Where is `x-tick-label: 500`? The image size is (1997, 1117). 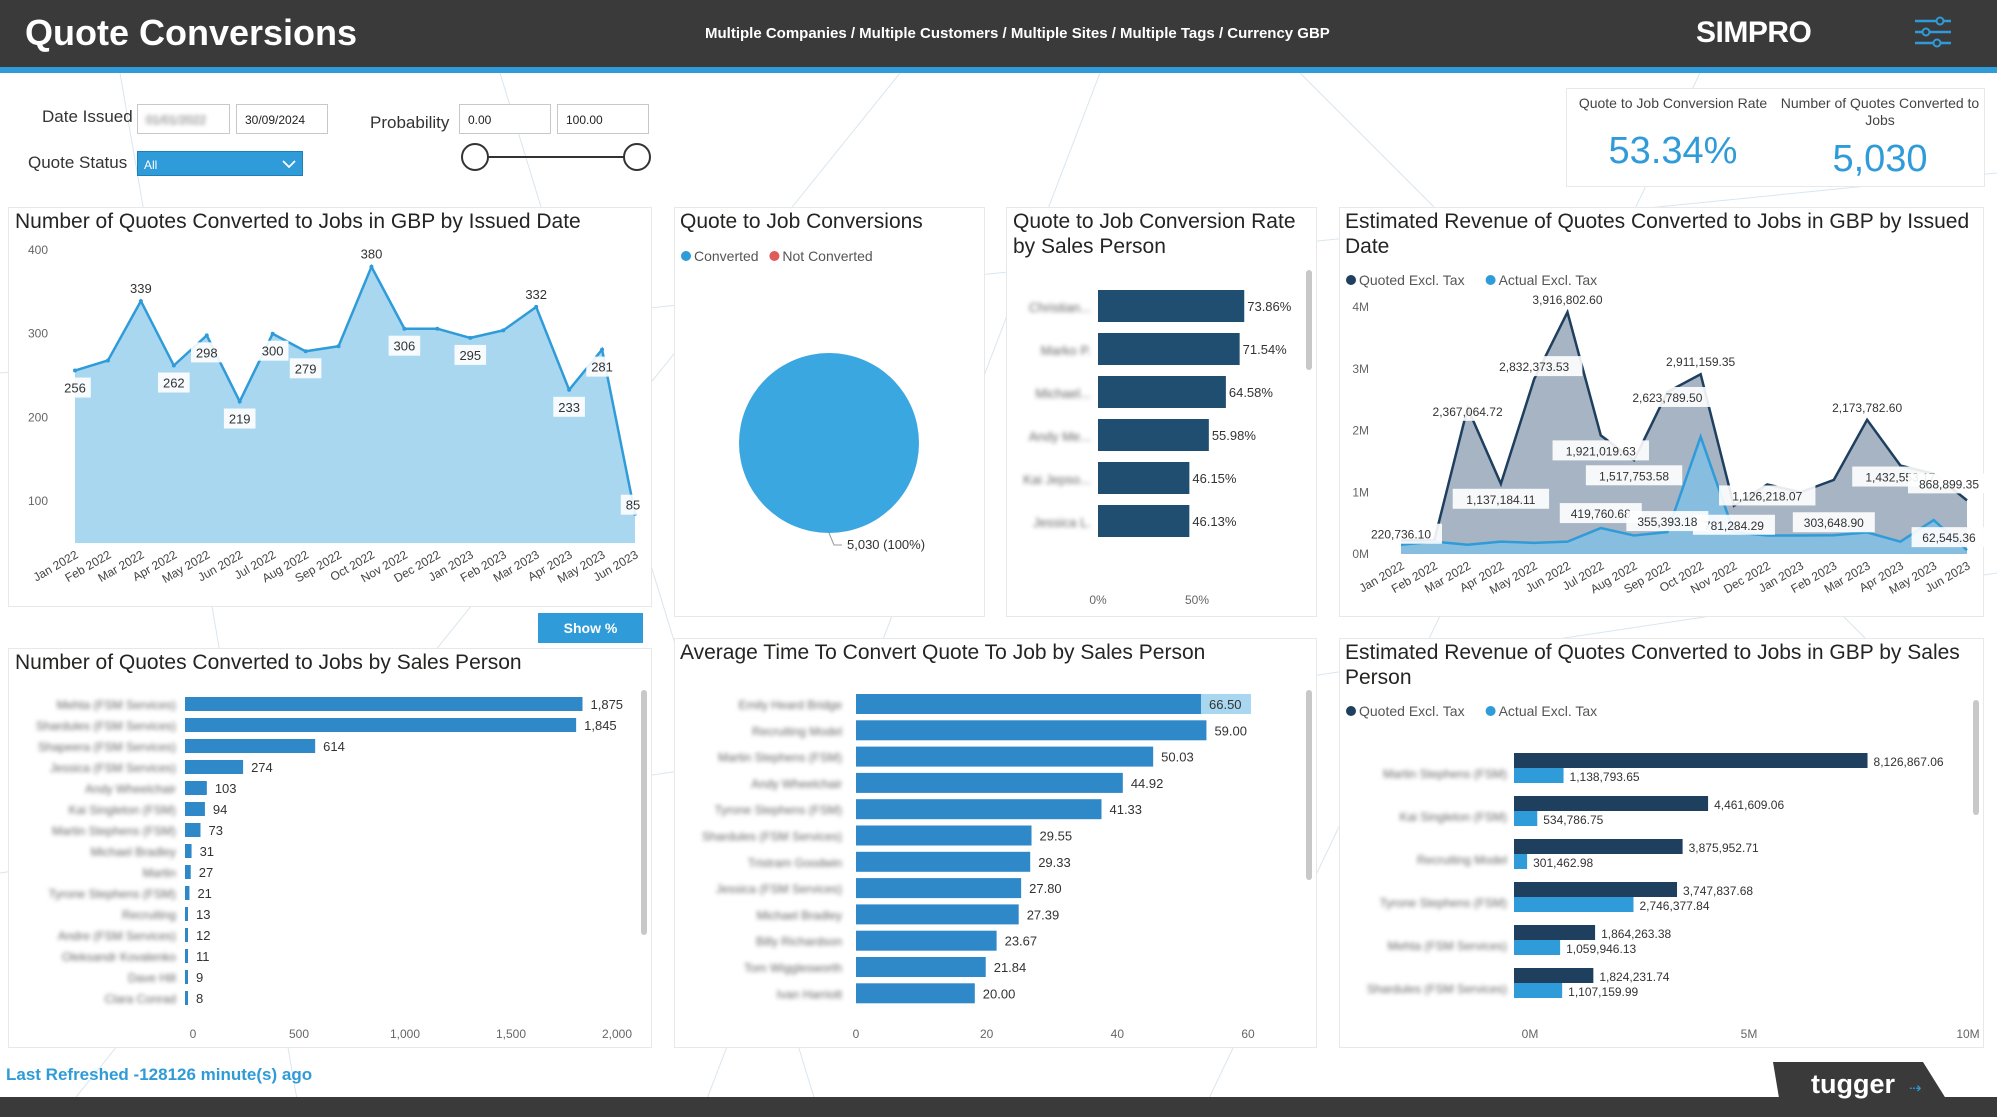 x-tick-label: 500 is located at coordinates (299, 1034).